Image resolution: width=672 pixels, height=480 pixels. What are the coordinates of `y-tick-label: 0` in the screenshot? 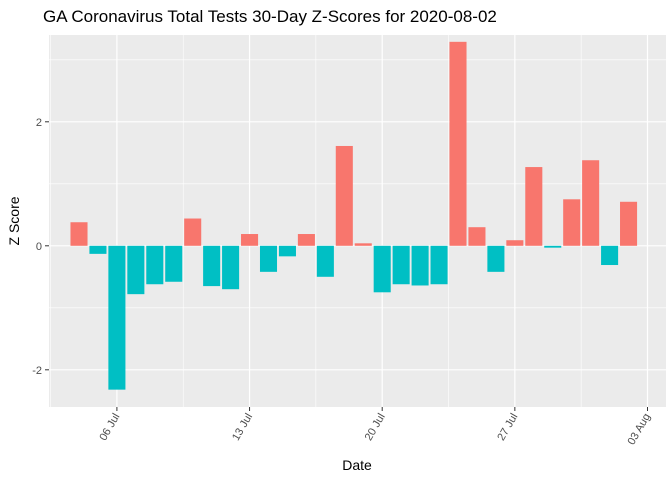 It's located at (39, 247).